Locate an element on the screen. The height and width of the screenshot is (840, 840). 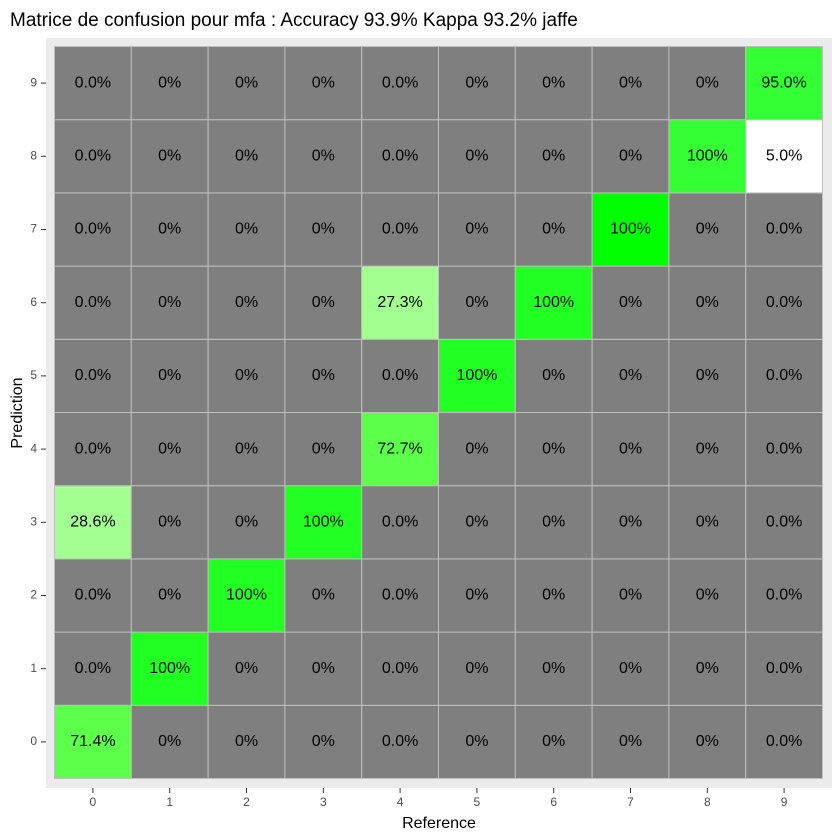
heatmap-cell-label-r1-c7: 0% is located at coordinates (630, 668).